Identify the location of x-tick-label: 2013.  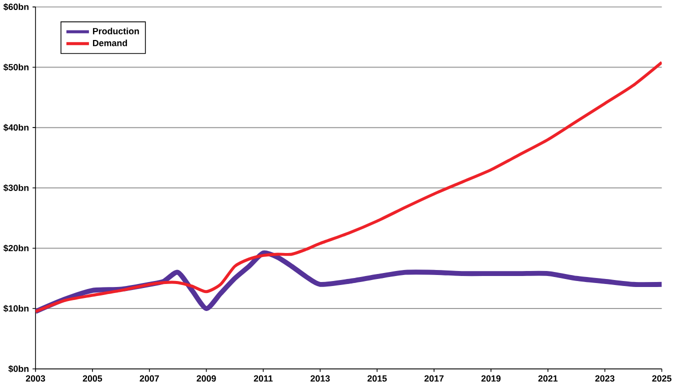
(320, 378).